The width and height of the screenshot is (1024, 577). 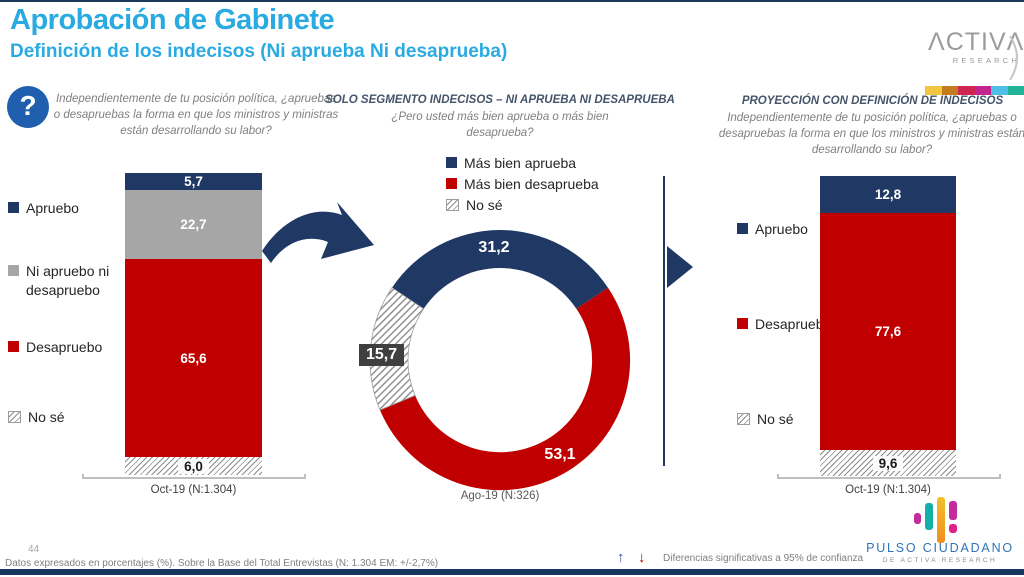 What do you see at coordinates (940, 548) in the screenshot?
I see `pulso-ciudadano-name: PULSO CIUDADANO` at bounding box center [940, 548].